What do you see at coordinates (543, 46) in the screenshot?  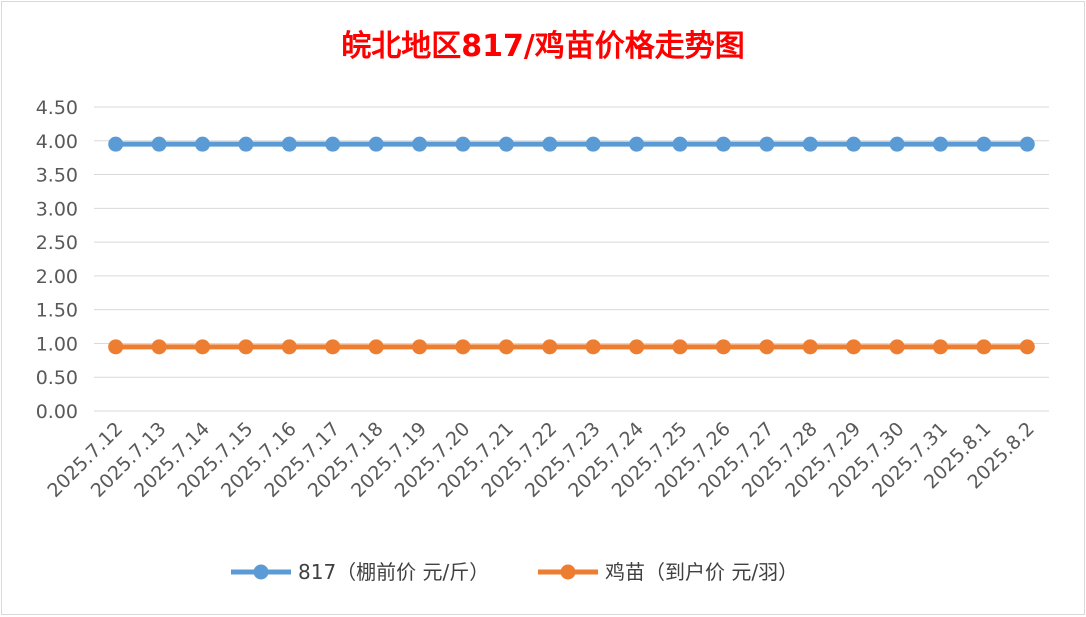 I see `chart-title: 皖北地区817/鸡苗价格走势图` at bounding box center [543, 46].